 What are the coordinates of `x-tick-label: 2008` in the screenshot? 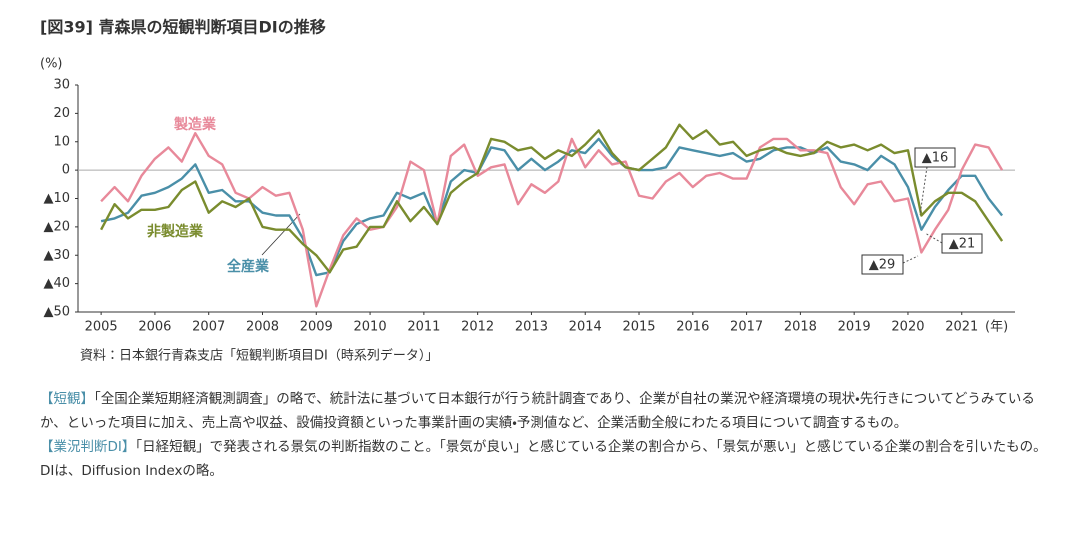 It's located at (262, 327).